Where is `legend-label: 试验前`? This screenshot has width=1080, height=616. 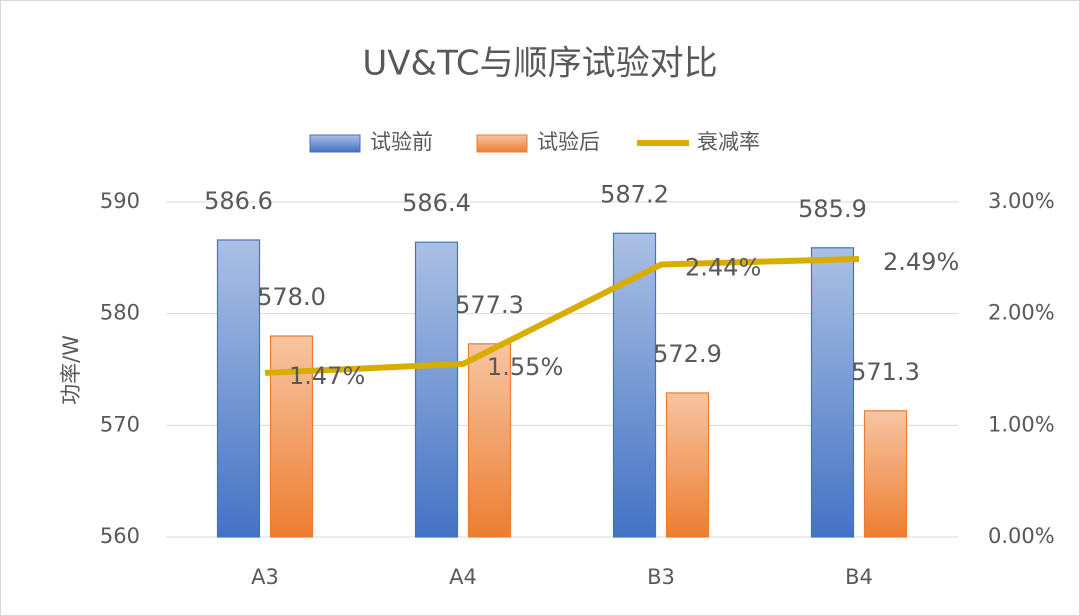 legend-label: 试验前 is located at coordinates (401, 142).